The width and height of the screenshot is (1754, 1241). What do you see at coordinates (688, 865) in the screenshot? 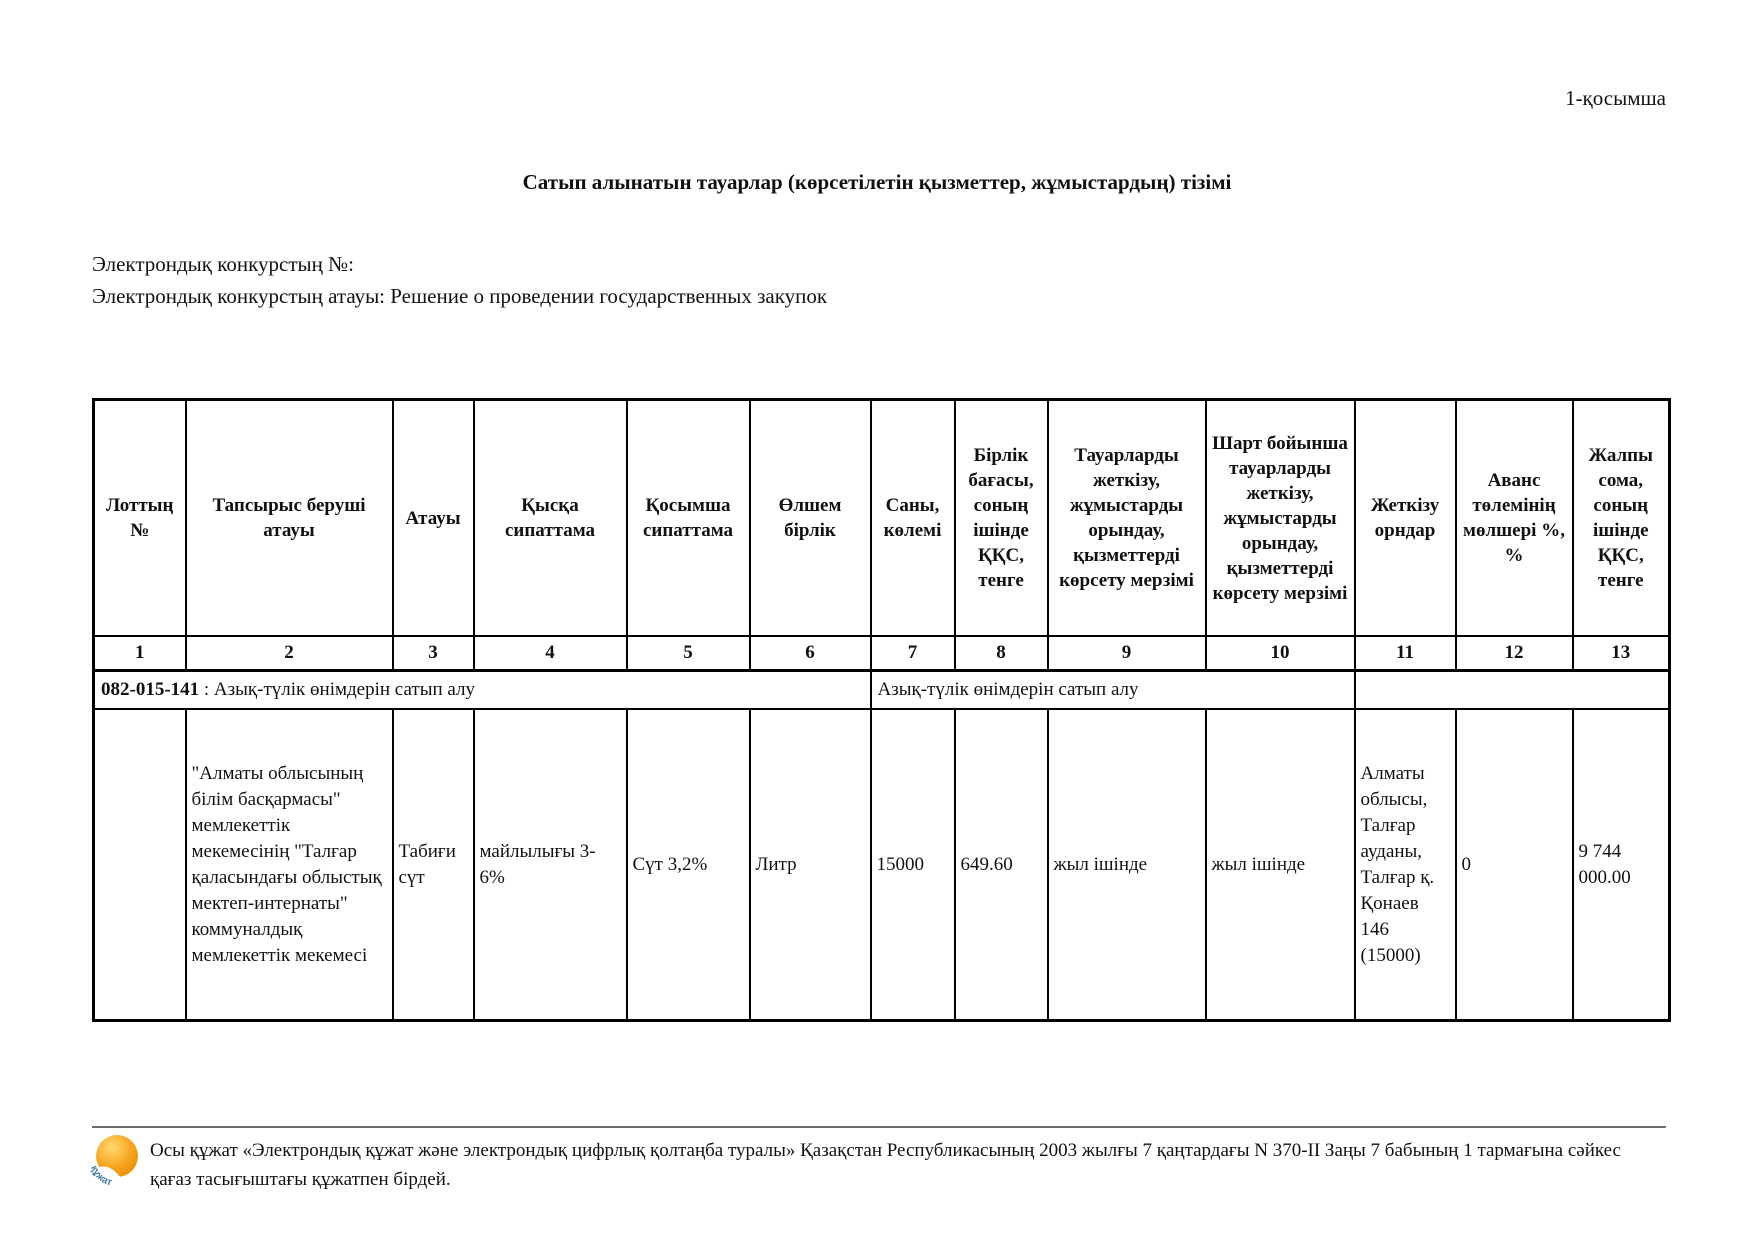
I see `cell-additional-description: Сүт 3,2%` at bounding box center [688, 865].